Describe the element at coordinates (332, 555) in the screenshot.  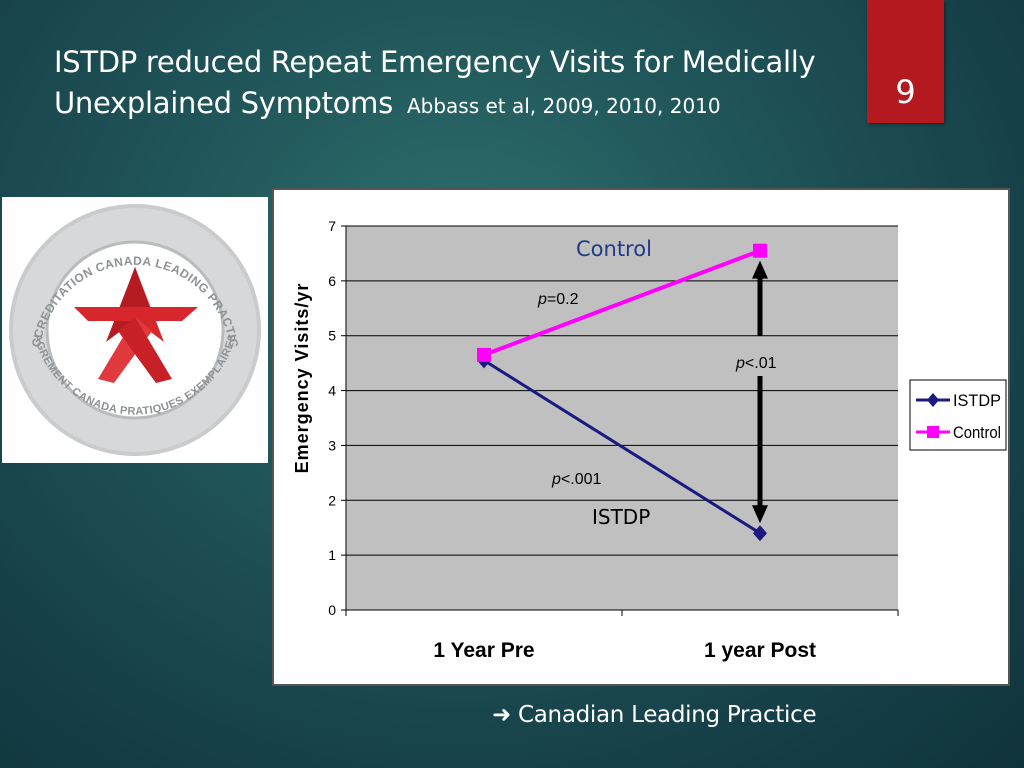
I see `y-tick-label: 1` at that location.